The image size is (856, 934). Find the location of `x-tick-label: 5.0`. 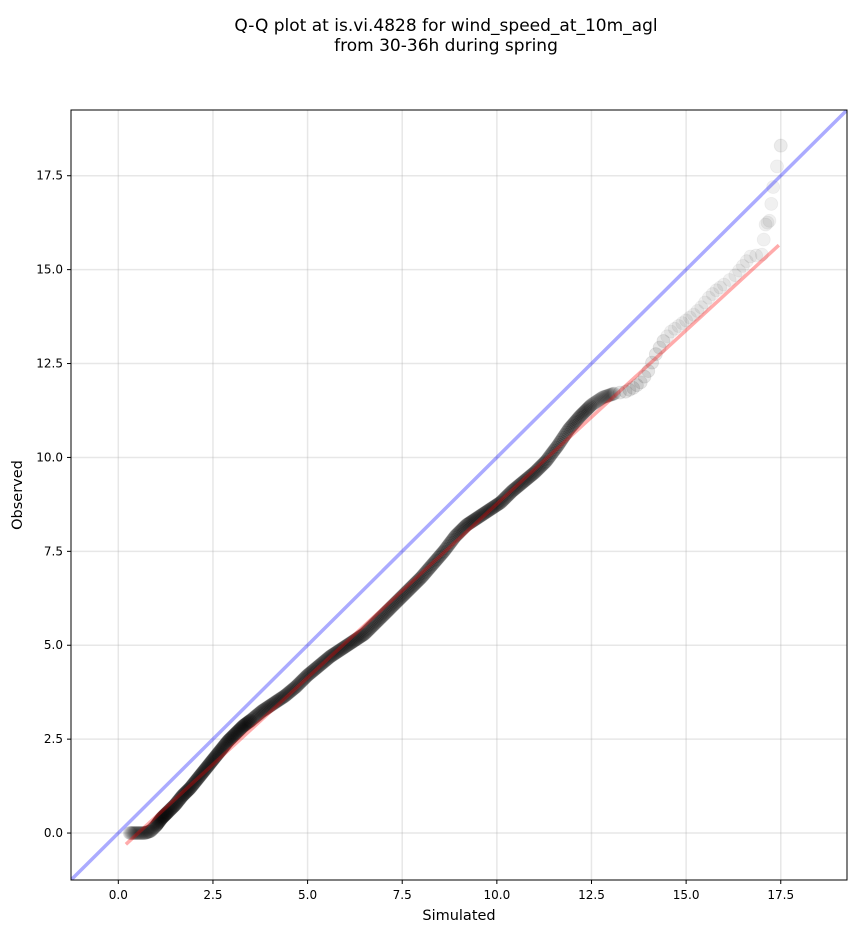

x-tick-label: 5.0 is located at coordinates (307, 895).